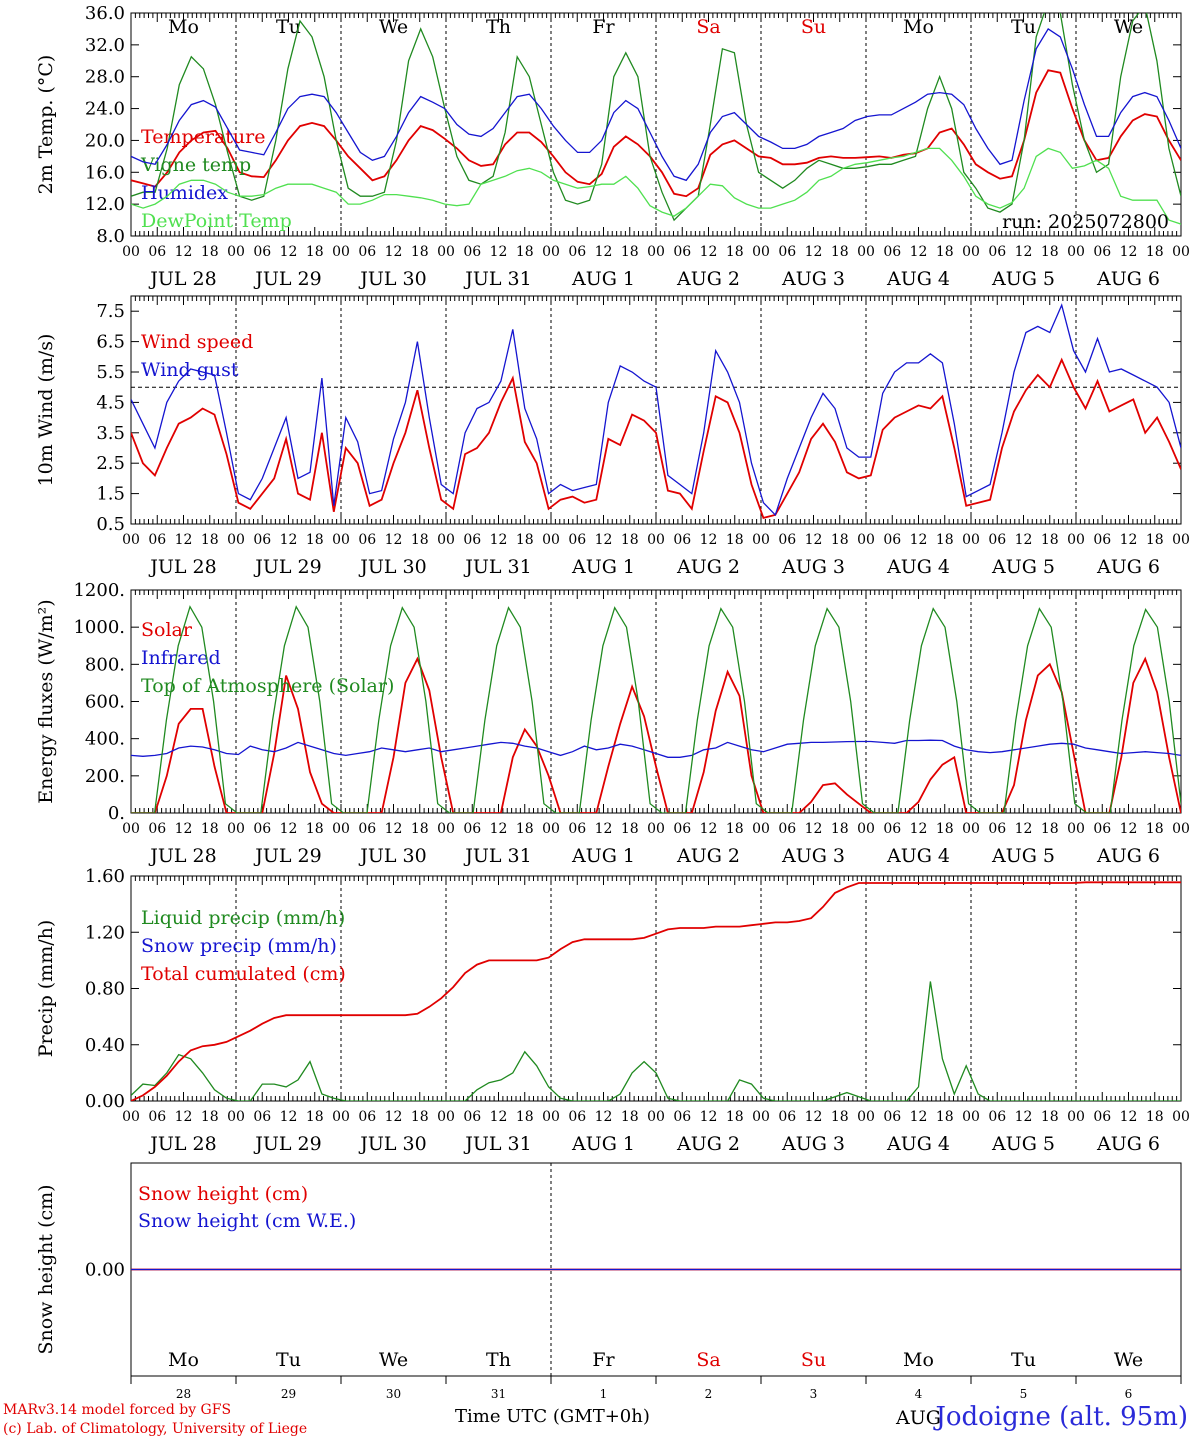 The height and width of the screenshot is (1440, 1194). I want to click on y-tick-label: 1.5, so click(110, 494).